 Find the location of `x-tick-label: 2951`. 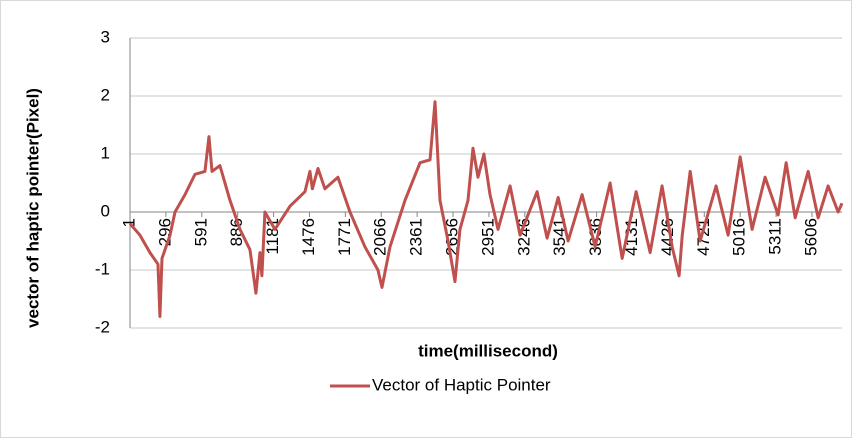

x-tick-label: 2951 is located at coordinates (487, 237).